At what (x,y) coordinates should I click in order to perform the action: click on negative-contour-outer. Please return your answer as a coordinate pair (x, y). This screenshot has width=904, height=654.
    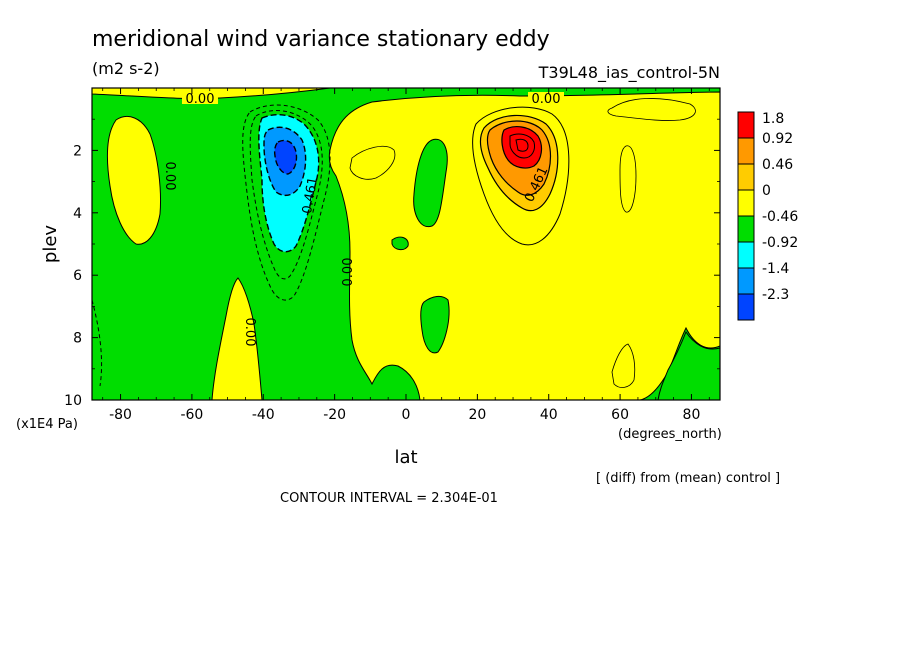
    Looking at the image, I should click on (286, 202).